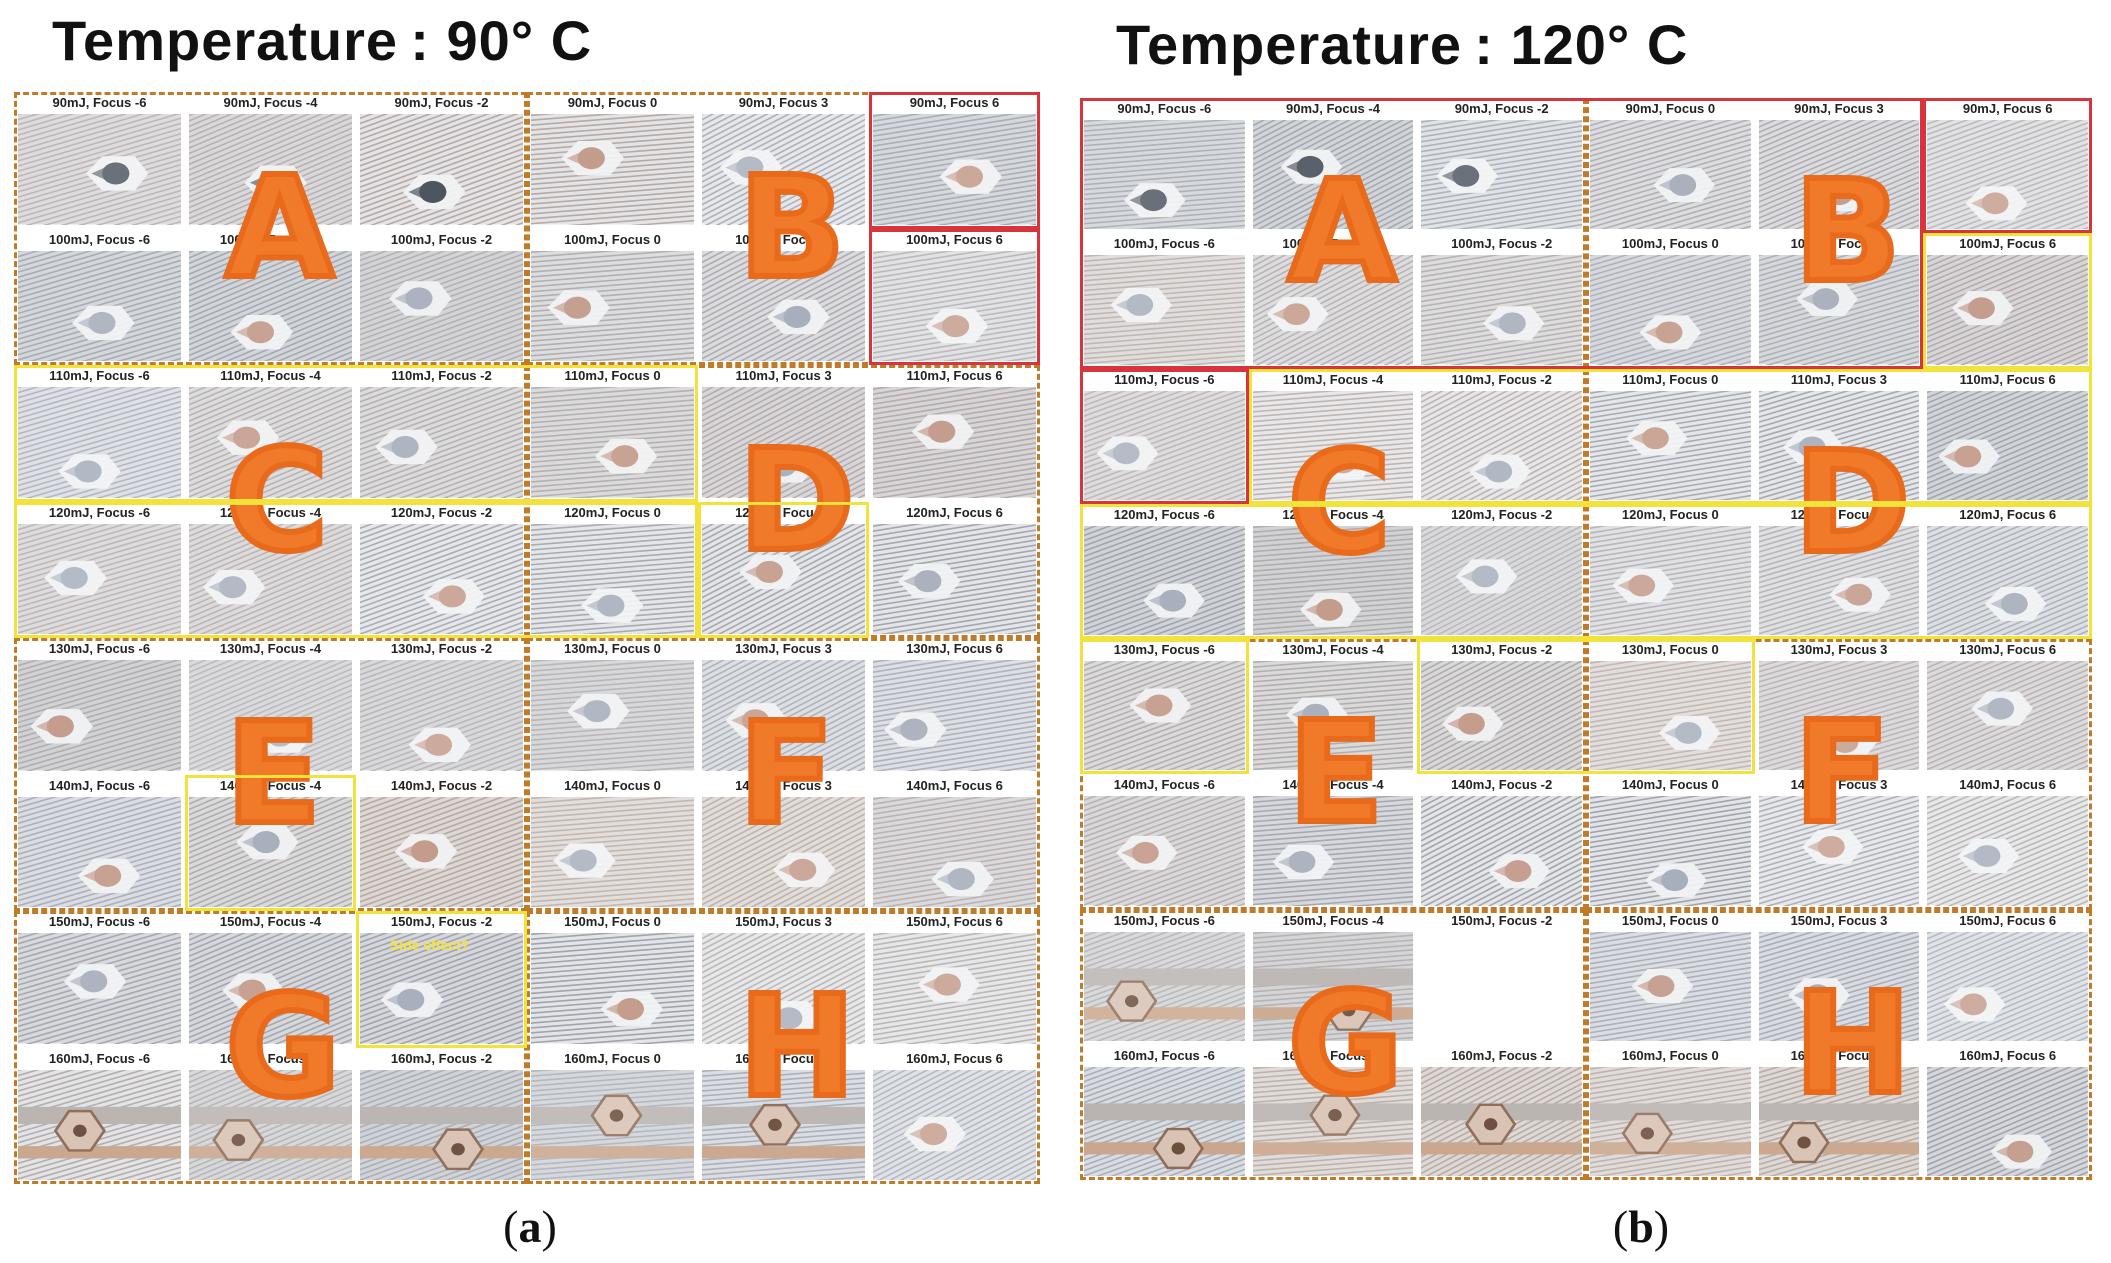 The image size is (2111, 1263). Describe the element at coordinates (1164, 706) in the screenshot. I see `grid-cell: 130mJ, Focus -6` at that location.